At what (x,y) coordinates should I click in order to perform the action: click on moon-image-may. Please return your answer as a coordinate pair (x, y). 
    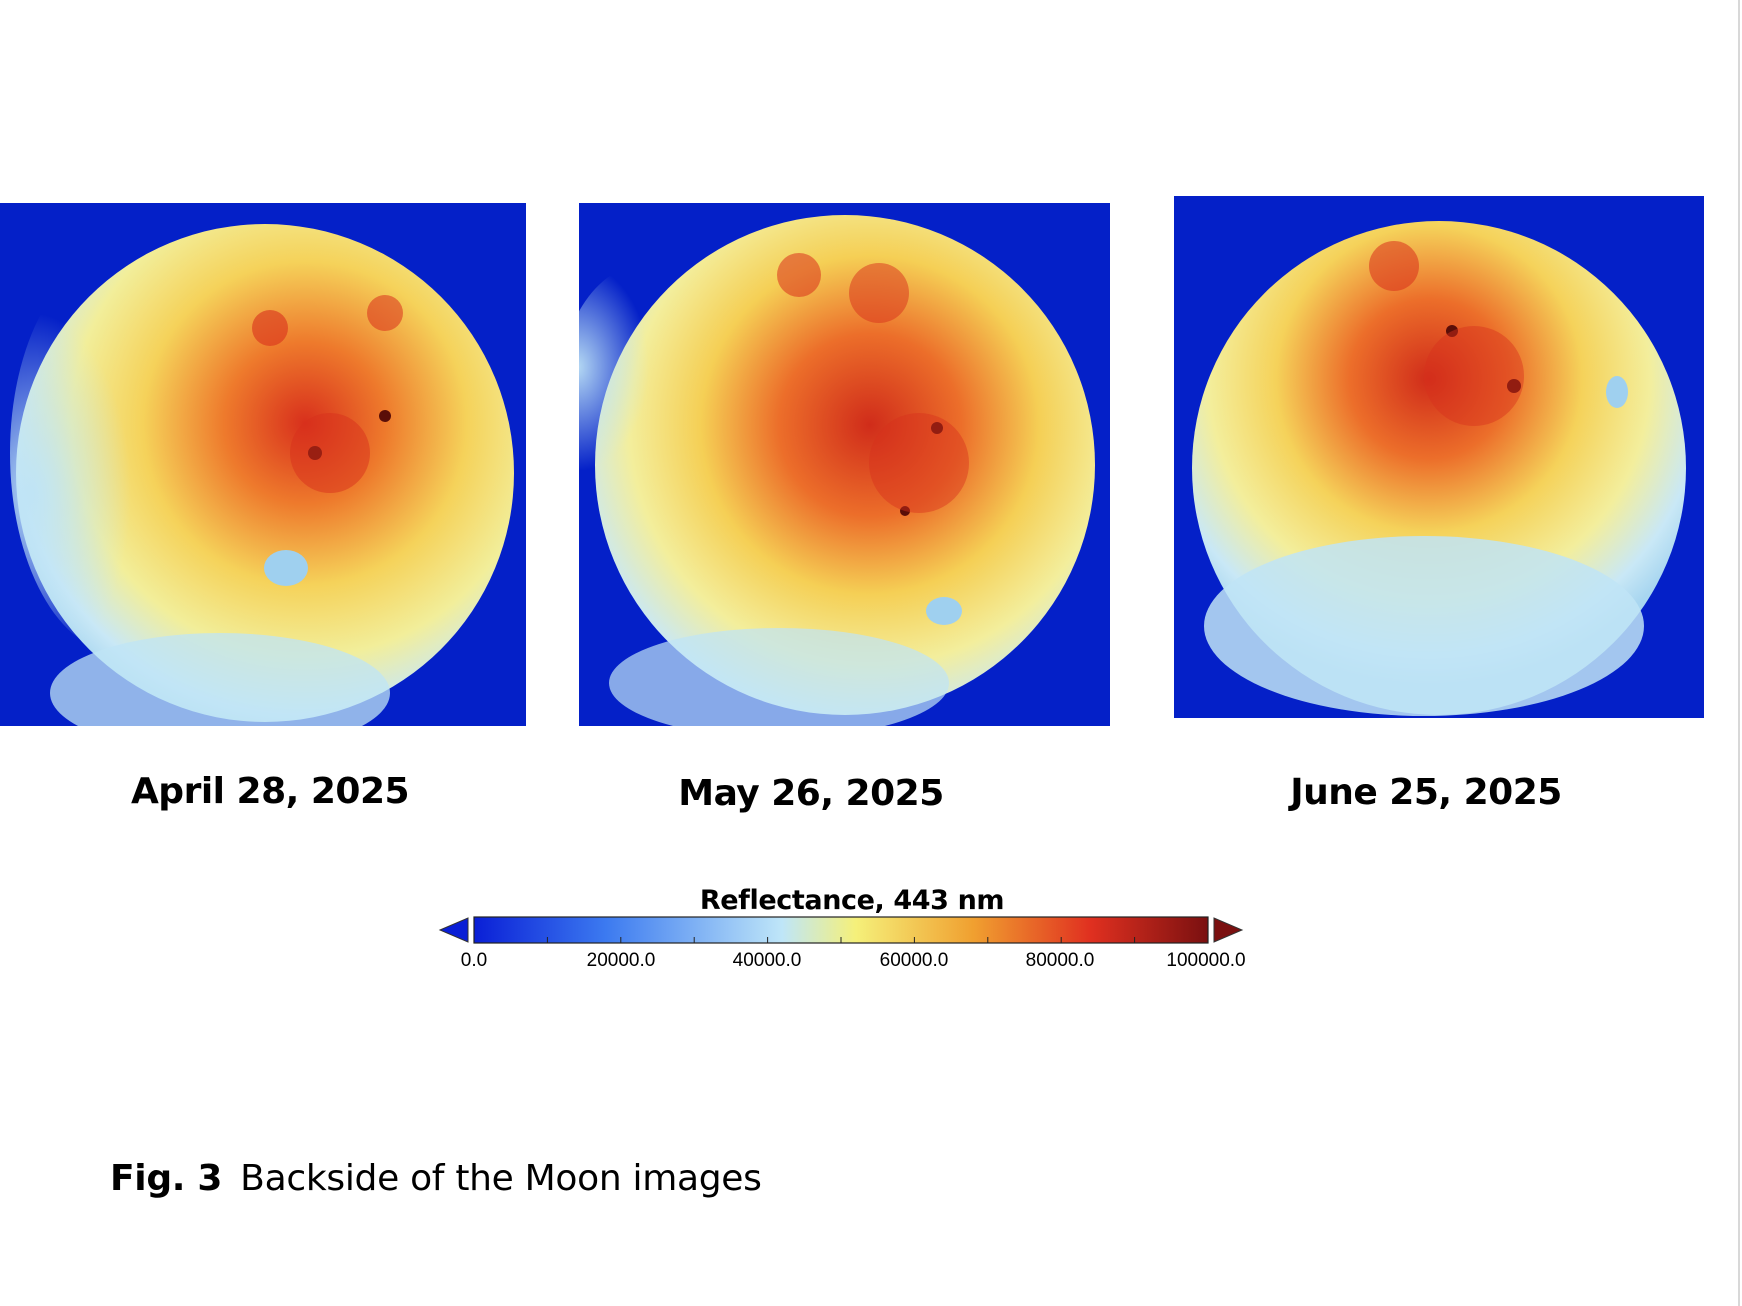
    Looking at the image, I should click on (844, 464).